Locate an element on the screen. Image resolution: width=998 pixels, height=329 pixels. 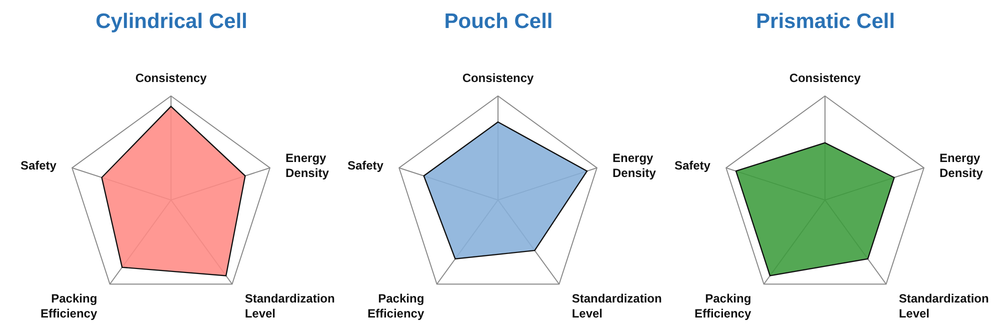
chart-title: Pouch Cell is located at coordinates (498, 22).